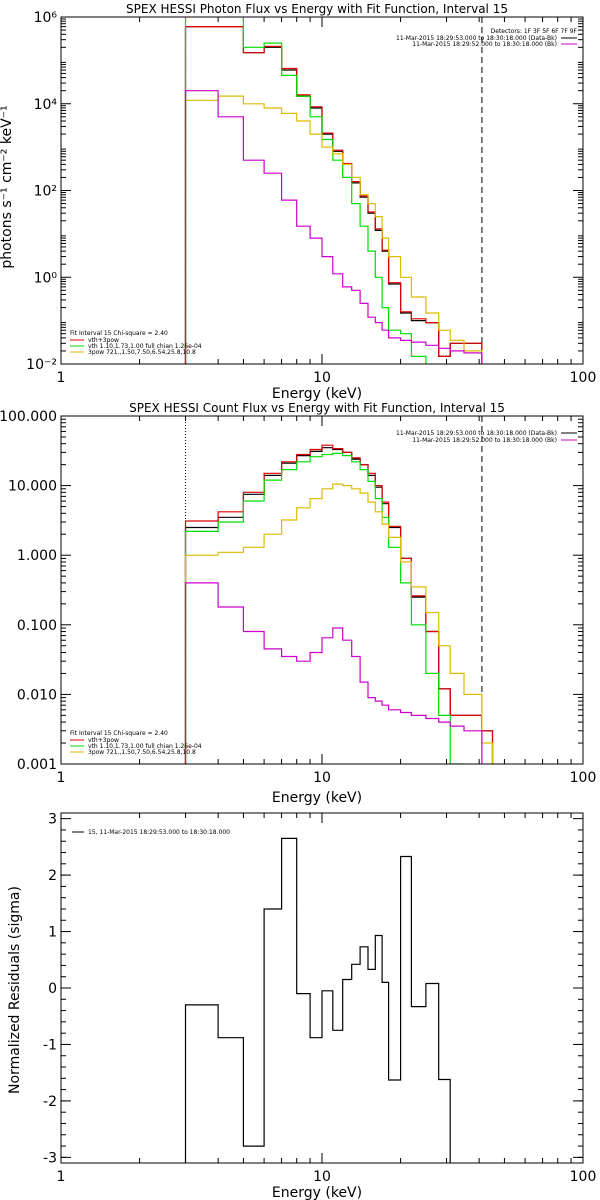  What do you see at coordinates (583, 378) in the screenshot?
I see `photon-flux-x-tick-label: 100` at bounding box center [583, 378].